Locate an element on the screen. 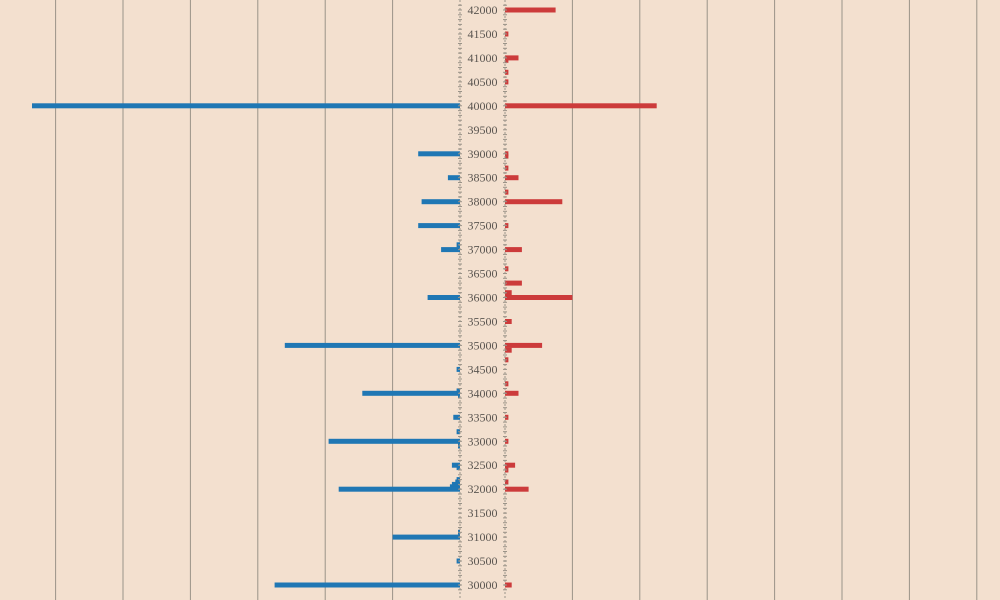  y-tick-label: 41500 is located at coordinates (483, 34).